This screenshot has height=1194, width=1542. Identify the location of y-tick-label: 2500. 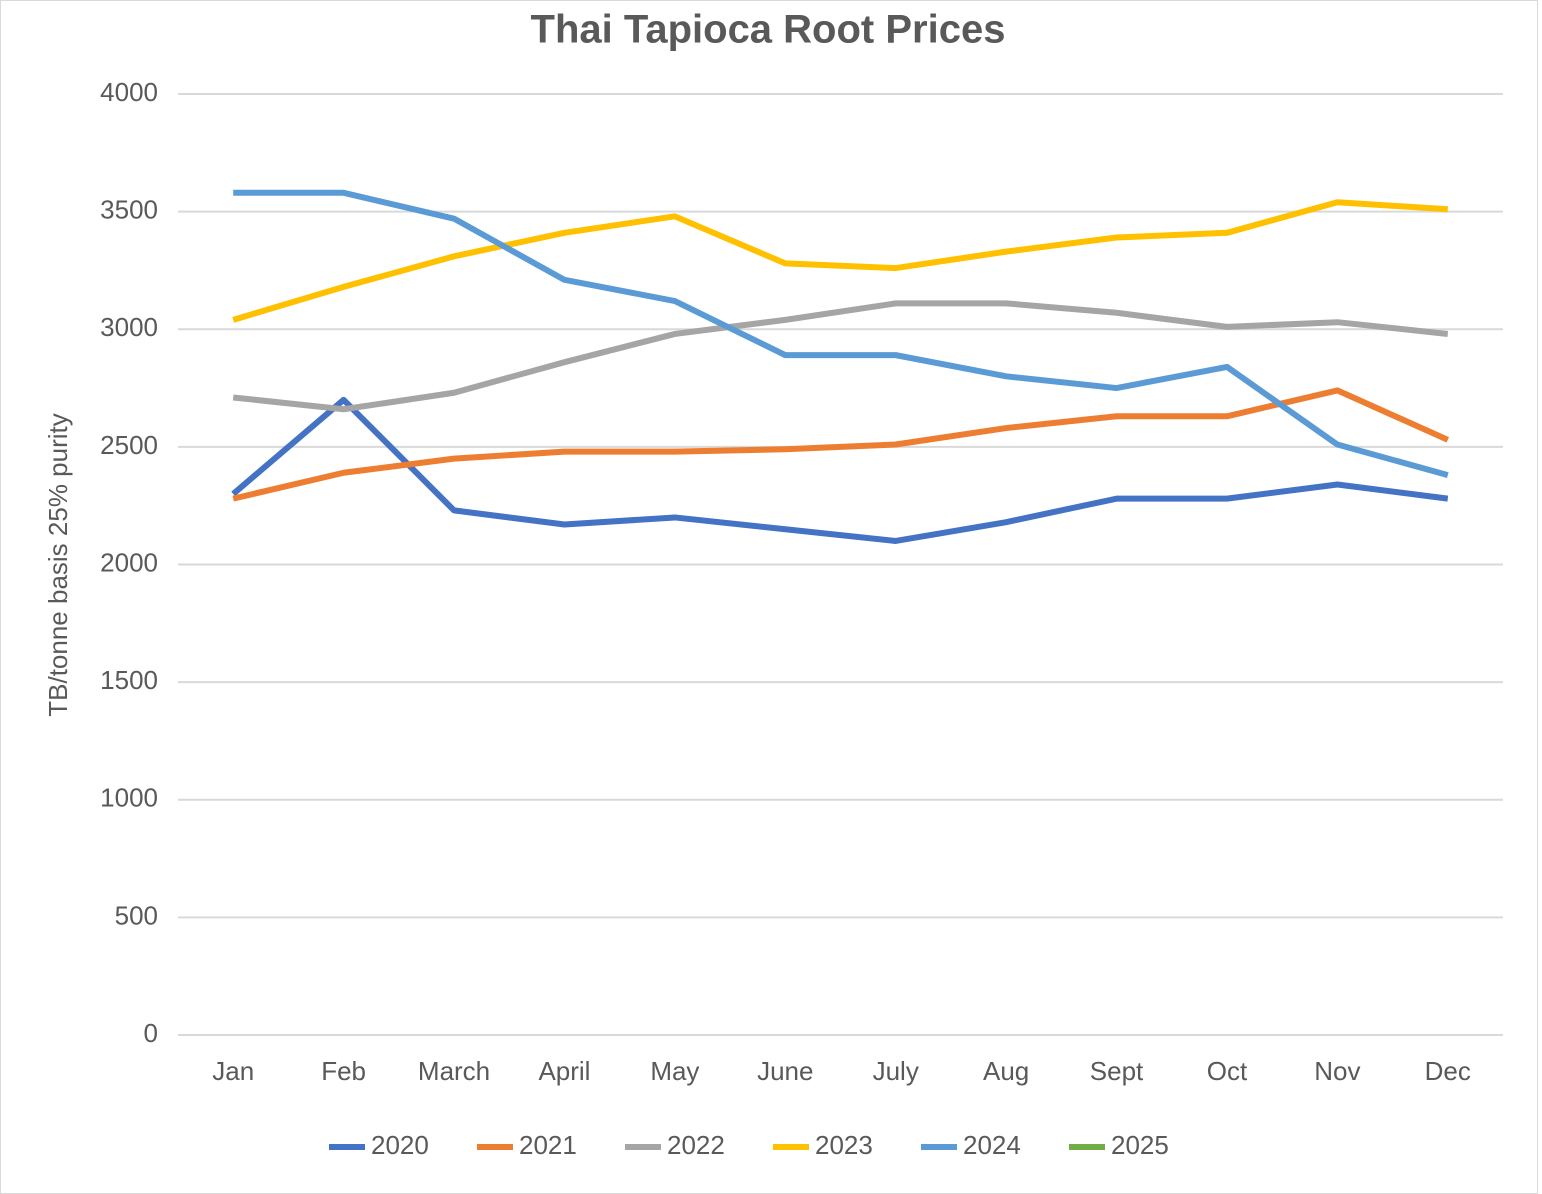
(129, 445).